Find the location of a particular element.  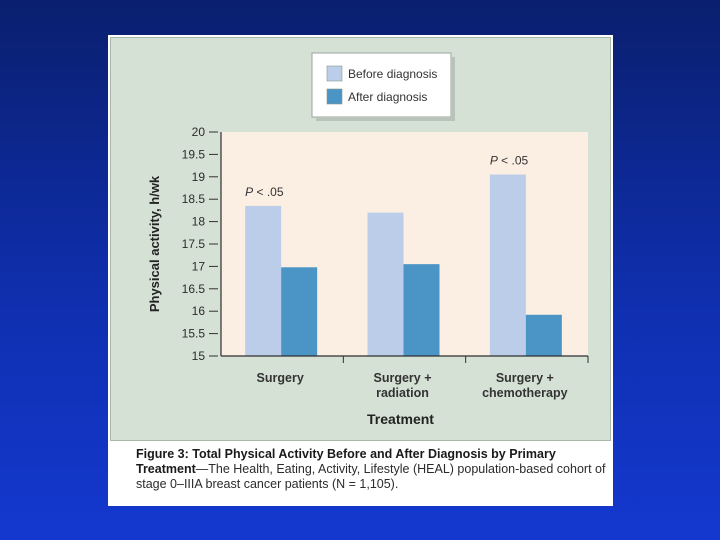

y-tick-label: 17.5 is located at coordinates (194, 244).